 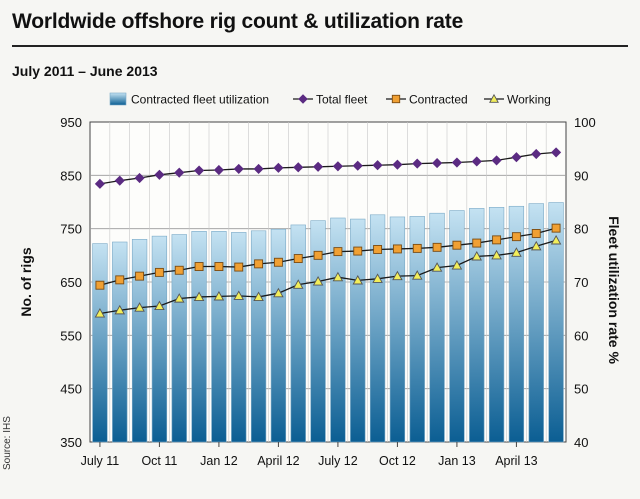 I want to click on y-left-axis-title: No. of rigs, so click(x=26, y=281).